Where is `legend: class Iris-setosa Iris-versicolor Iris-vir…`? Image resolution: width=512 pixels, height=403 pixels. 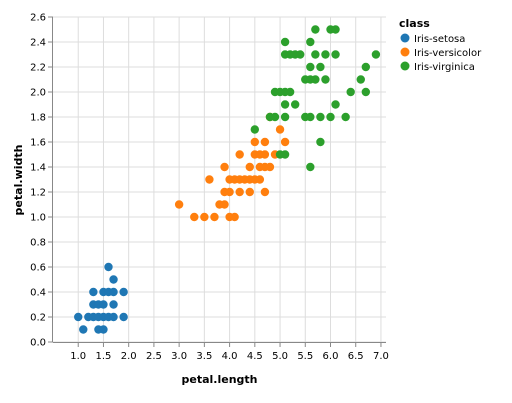 legend: class Iris-setosa Iris-versicolor Iris-vir… is located at coordinates (440, 45).